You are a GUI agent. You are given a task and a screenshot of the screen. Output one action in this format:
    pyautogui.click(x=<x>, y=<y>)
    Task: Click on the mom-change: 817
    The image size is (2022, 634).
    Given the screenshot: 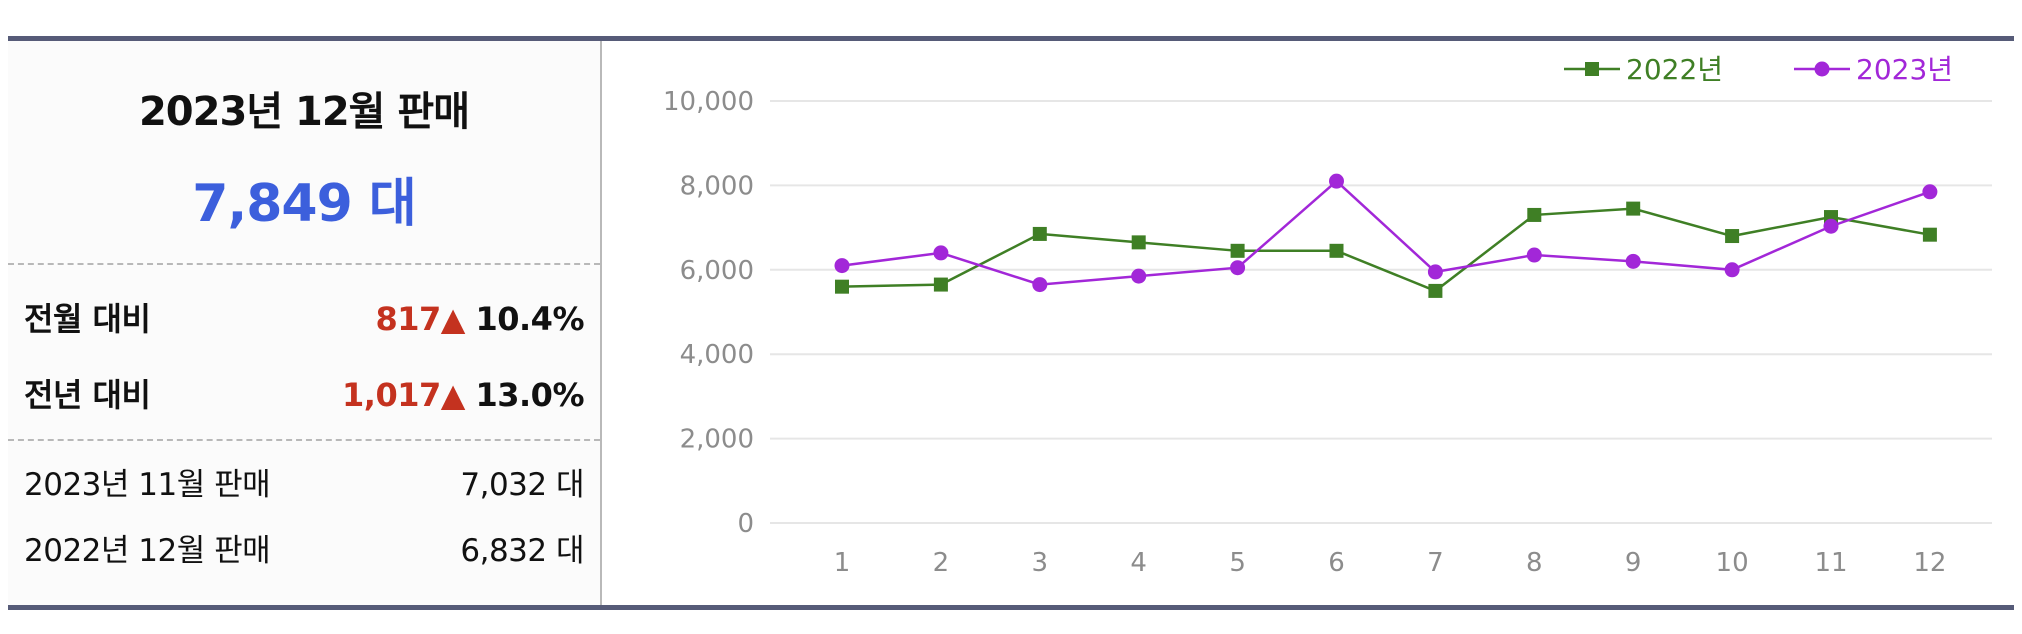 What is the action you would take?
    pyautogui.click(x=408, y=319)
    